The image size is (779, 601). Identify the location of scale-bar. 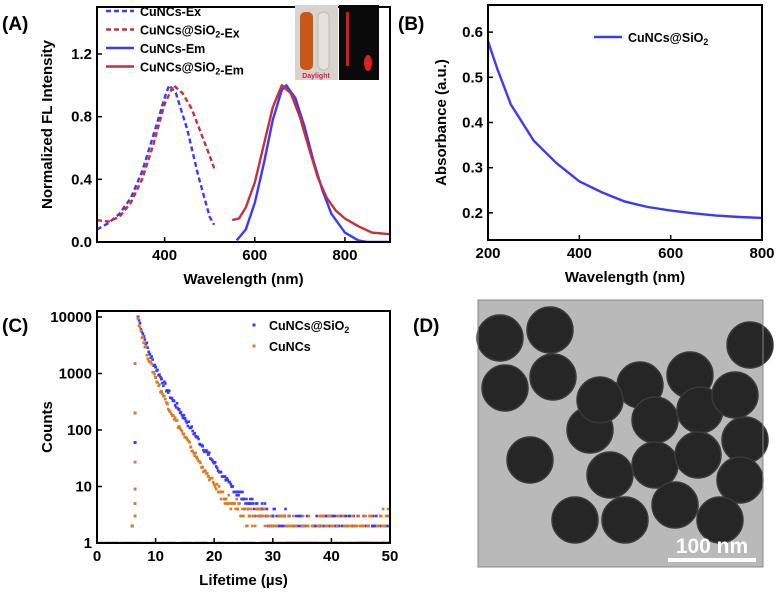
(712, 560).